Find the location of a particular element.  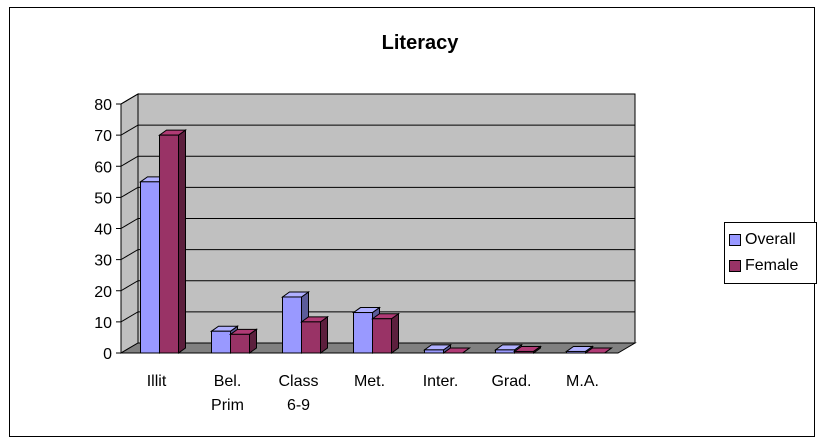

x-tick-label: Inter. is located at coordinates (441, 381).